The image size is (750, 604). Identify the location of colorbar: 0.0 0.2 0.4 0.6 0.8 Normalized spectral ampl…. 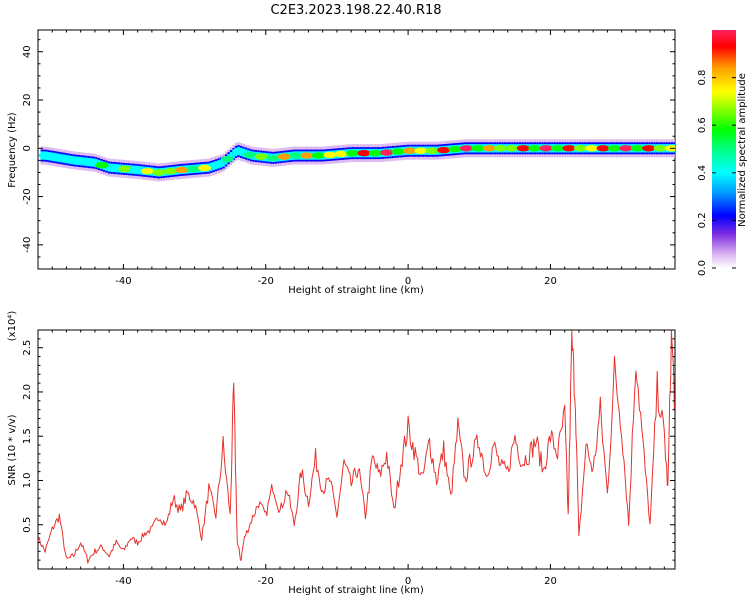
(722, 153).